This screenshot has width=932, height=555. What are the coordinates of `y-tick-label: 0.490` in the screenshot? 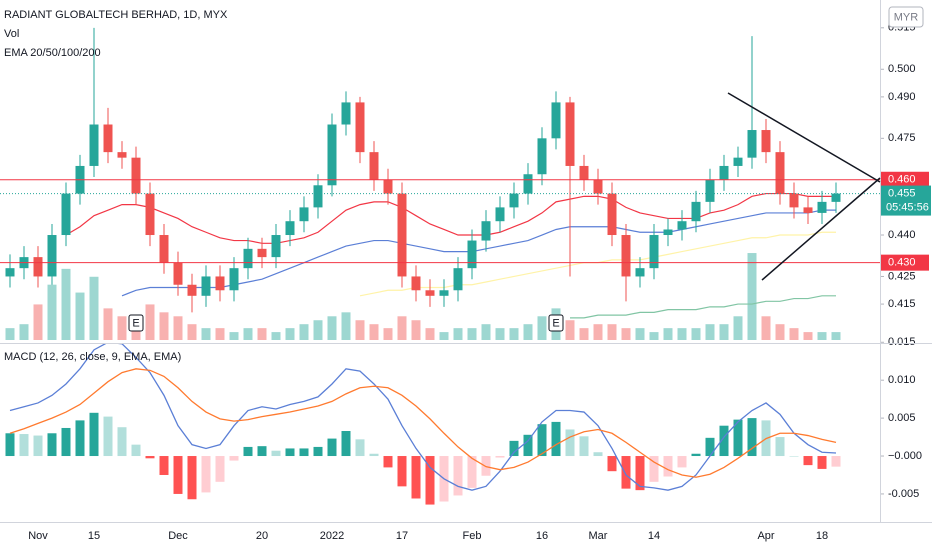 It's located at (902, 97).